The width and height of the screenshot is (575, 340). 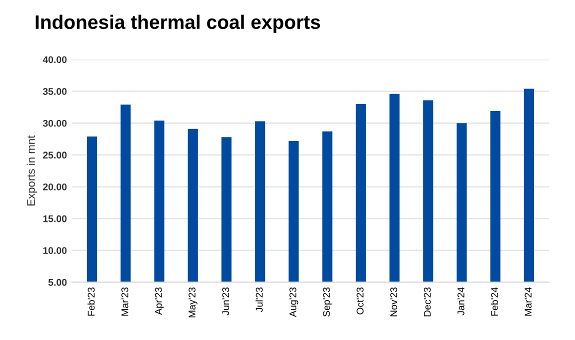 I want to click on x-tick-label: Jan'24, so click(x=460, y=301).